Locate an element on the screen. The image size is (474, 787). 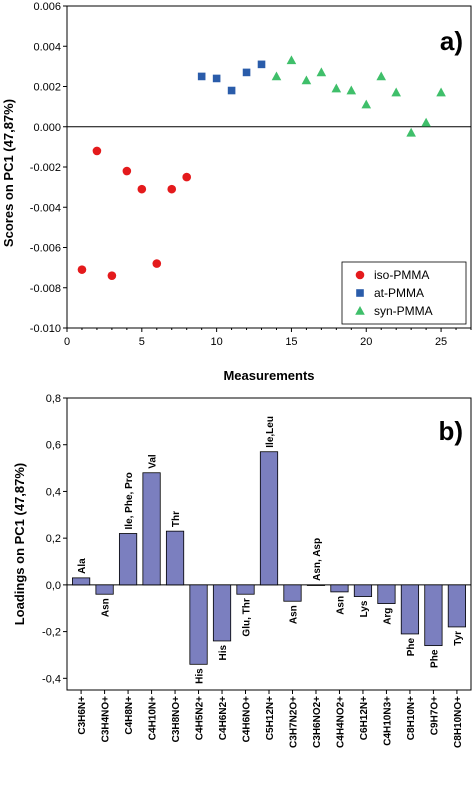
y-tick-label: 0,6 is located at coordinates (53, 446).